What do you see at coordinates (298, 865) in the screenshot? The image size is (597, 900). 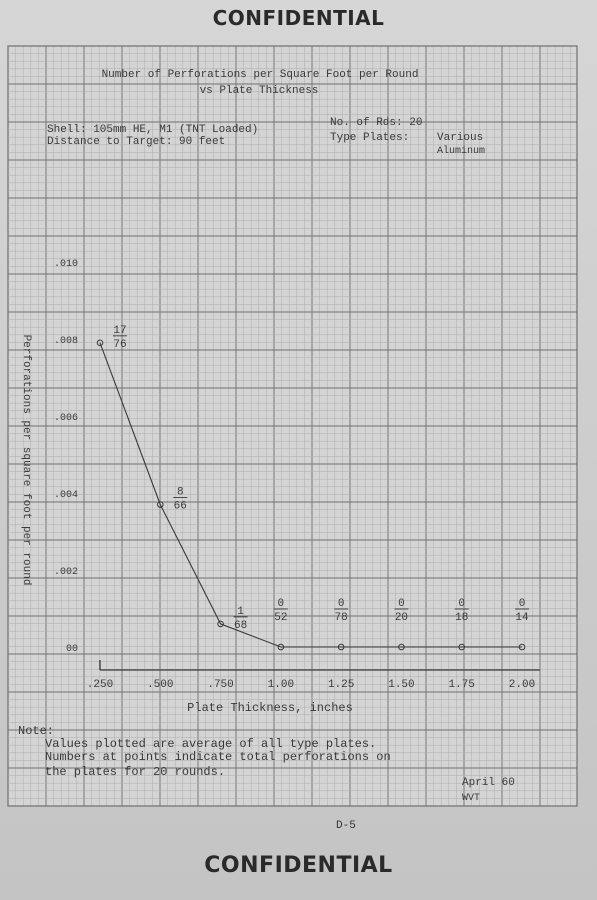 I see `classification-footer: CONFIDENTIAL` at bounding box center [298, 865].